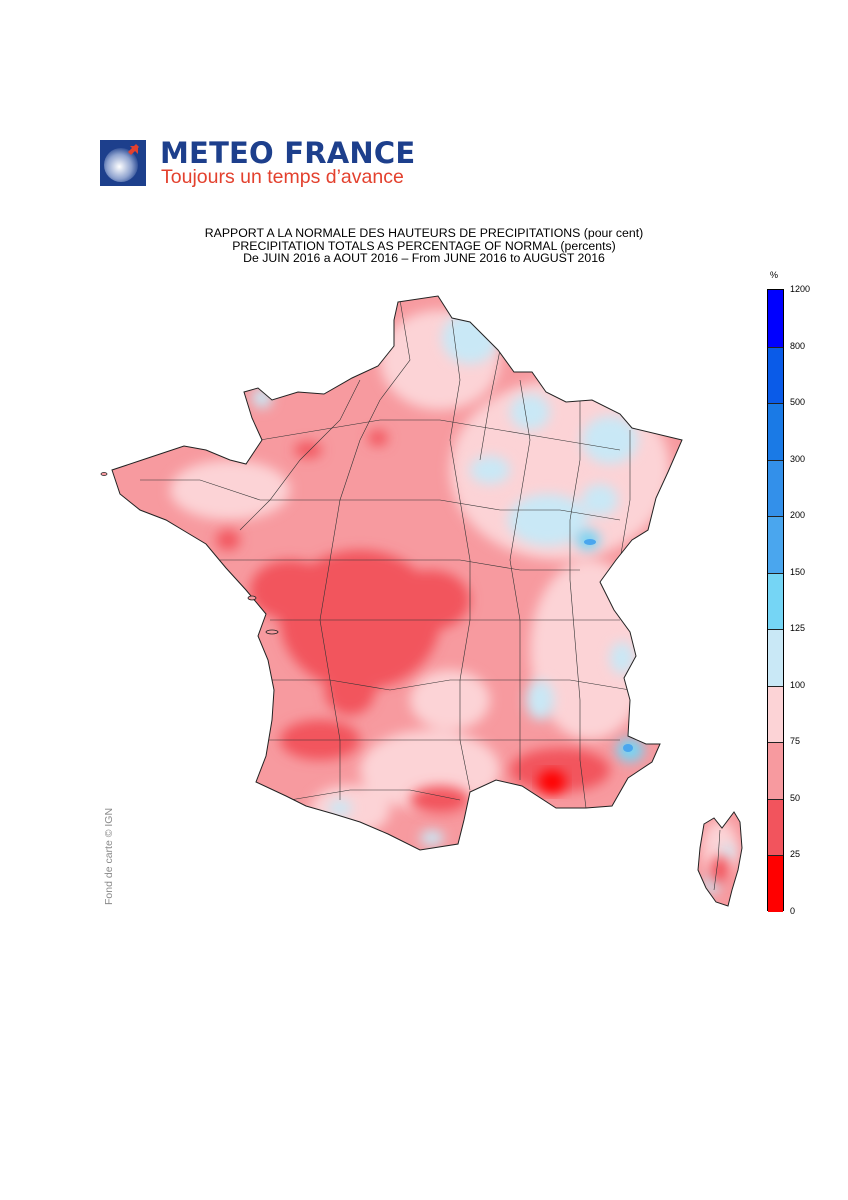  Describe the element at coordinates (798, 515) in the screenshot. I see `legend-label: 200` at that location.